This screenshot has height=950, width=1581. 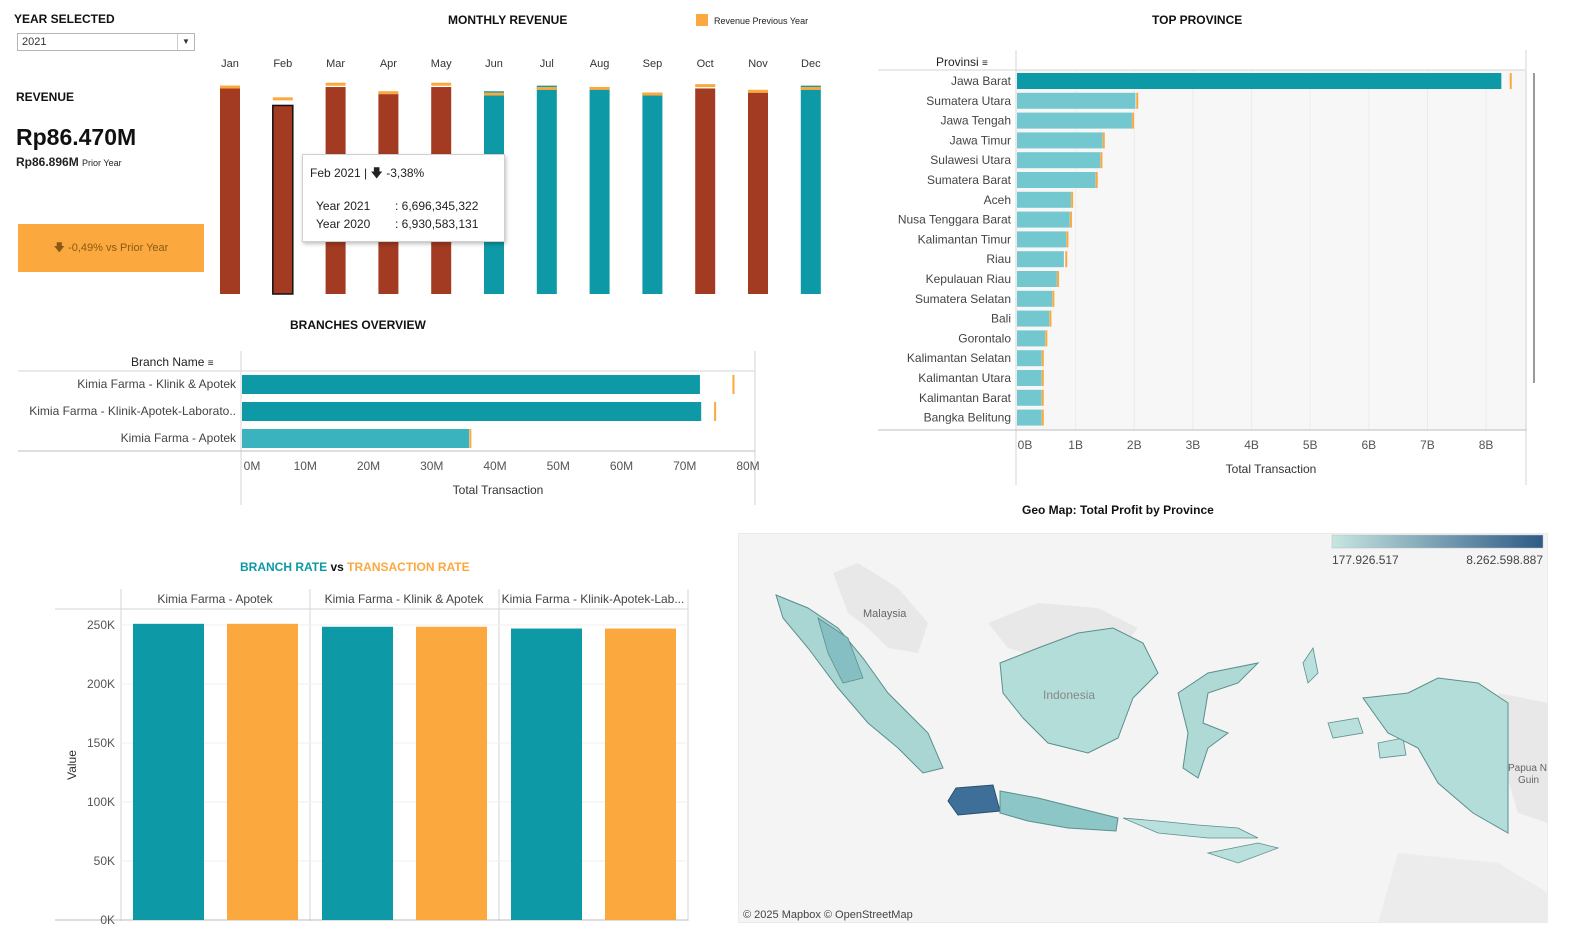 I want to click on papua-shape, so click(x=1435, y=755).